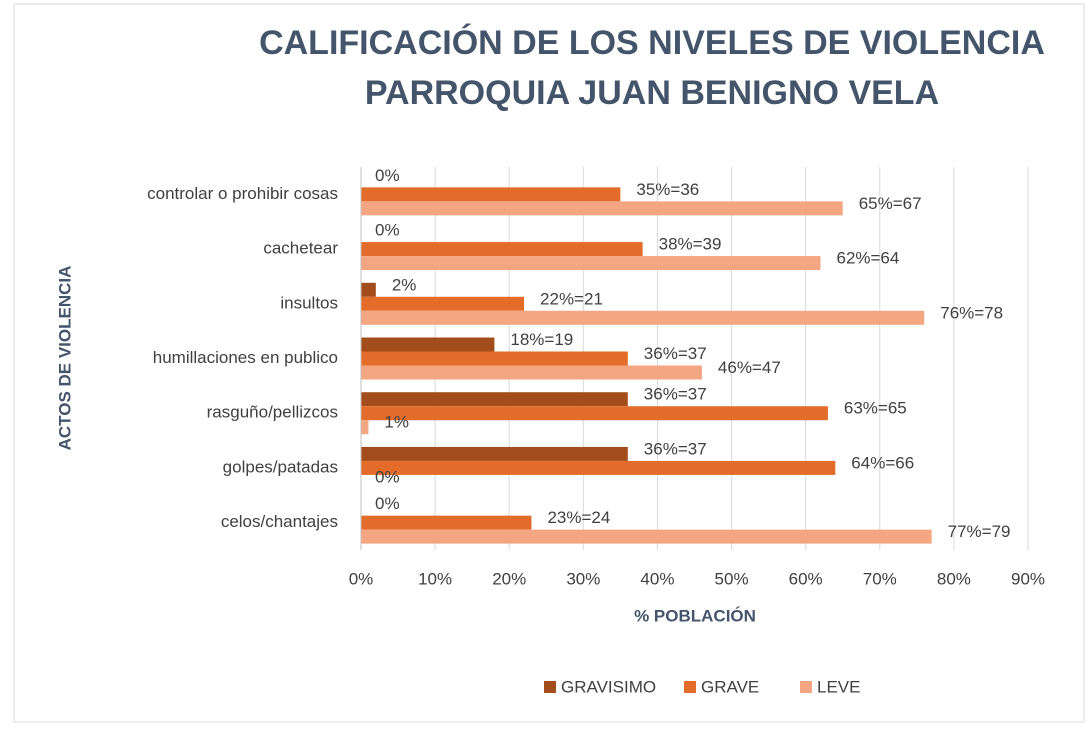 This screenshot has height=730, width=1089. I want to click on data-label: 1%, so click(396, 422).